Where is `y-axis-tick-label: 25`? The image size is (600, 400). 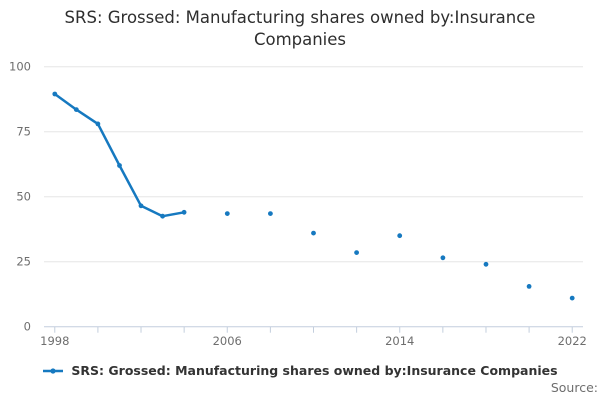
y-axis-tick-label: 25 is located at coordinates (23, 262).